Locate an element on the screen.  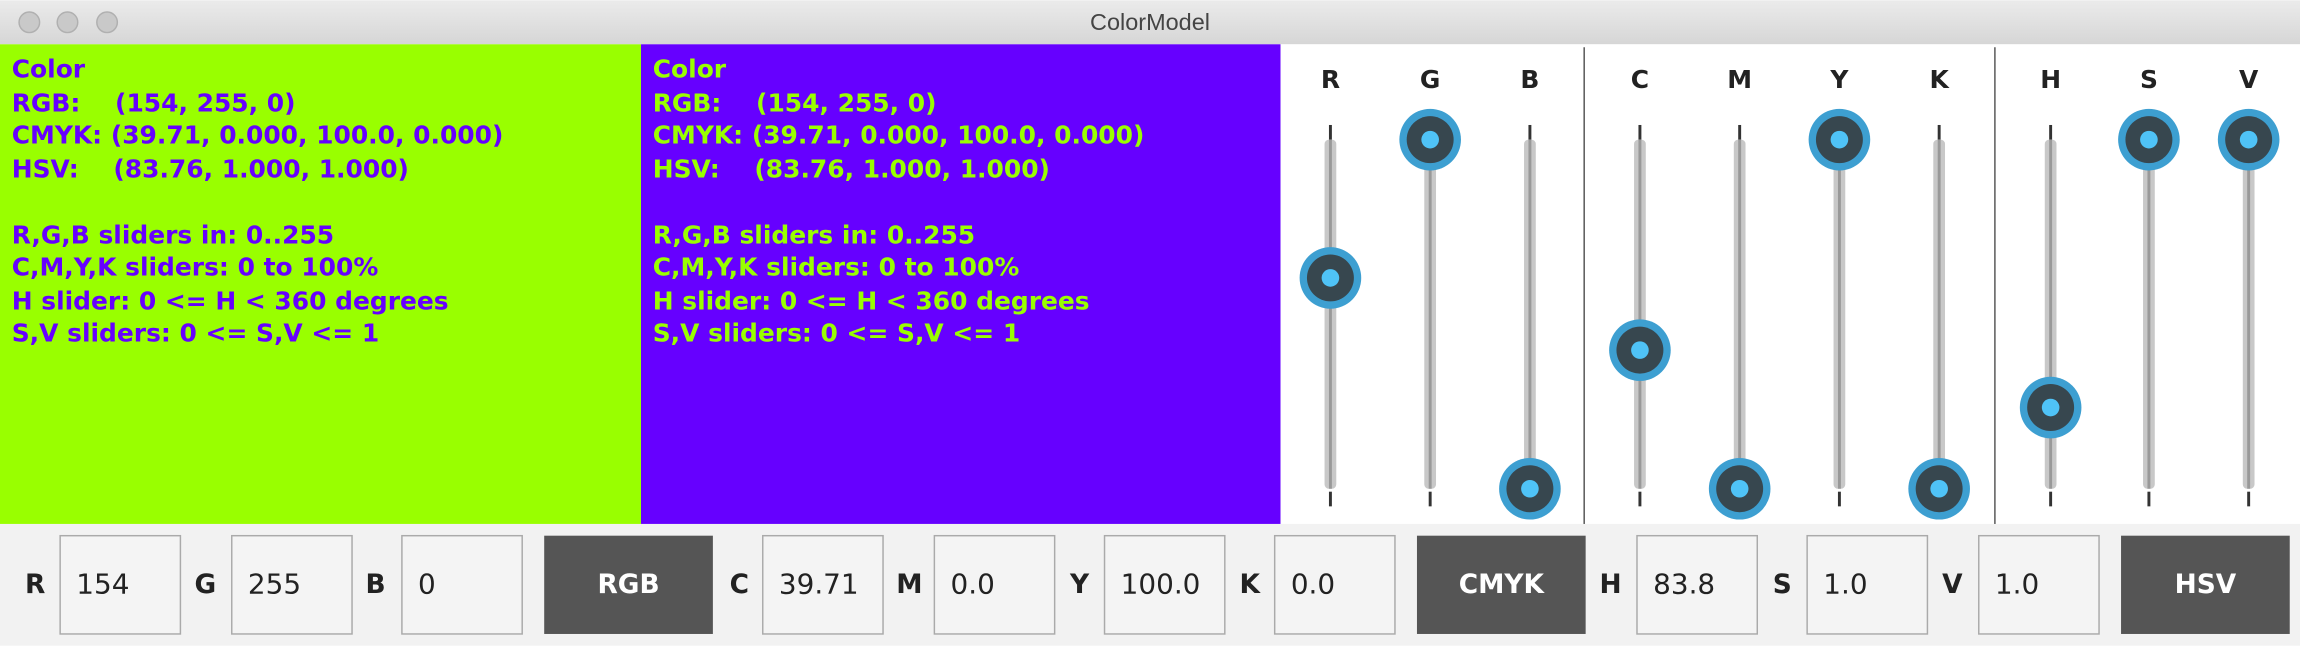
field-label: Y is located at coordinates (1079, 584).